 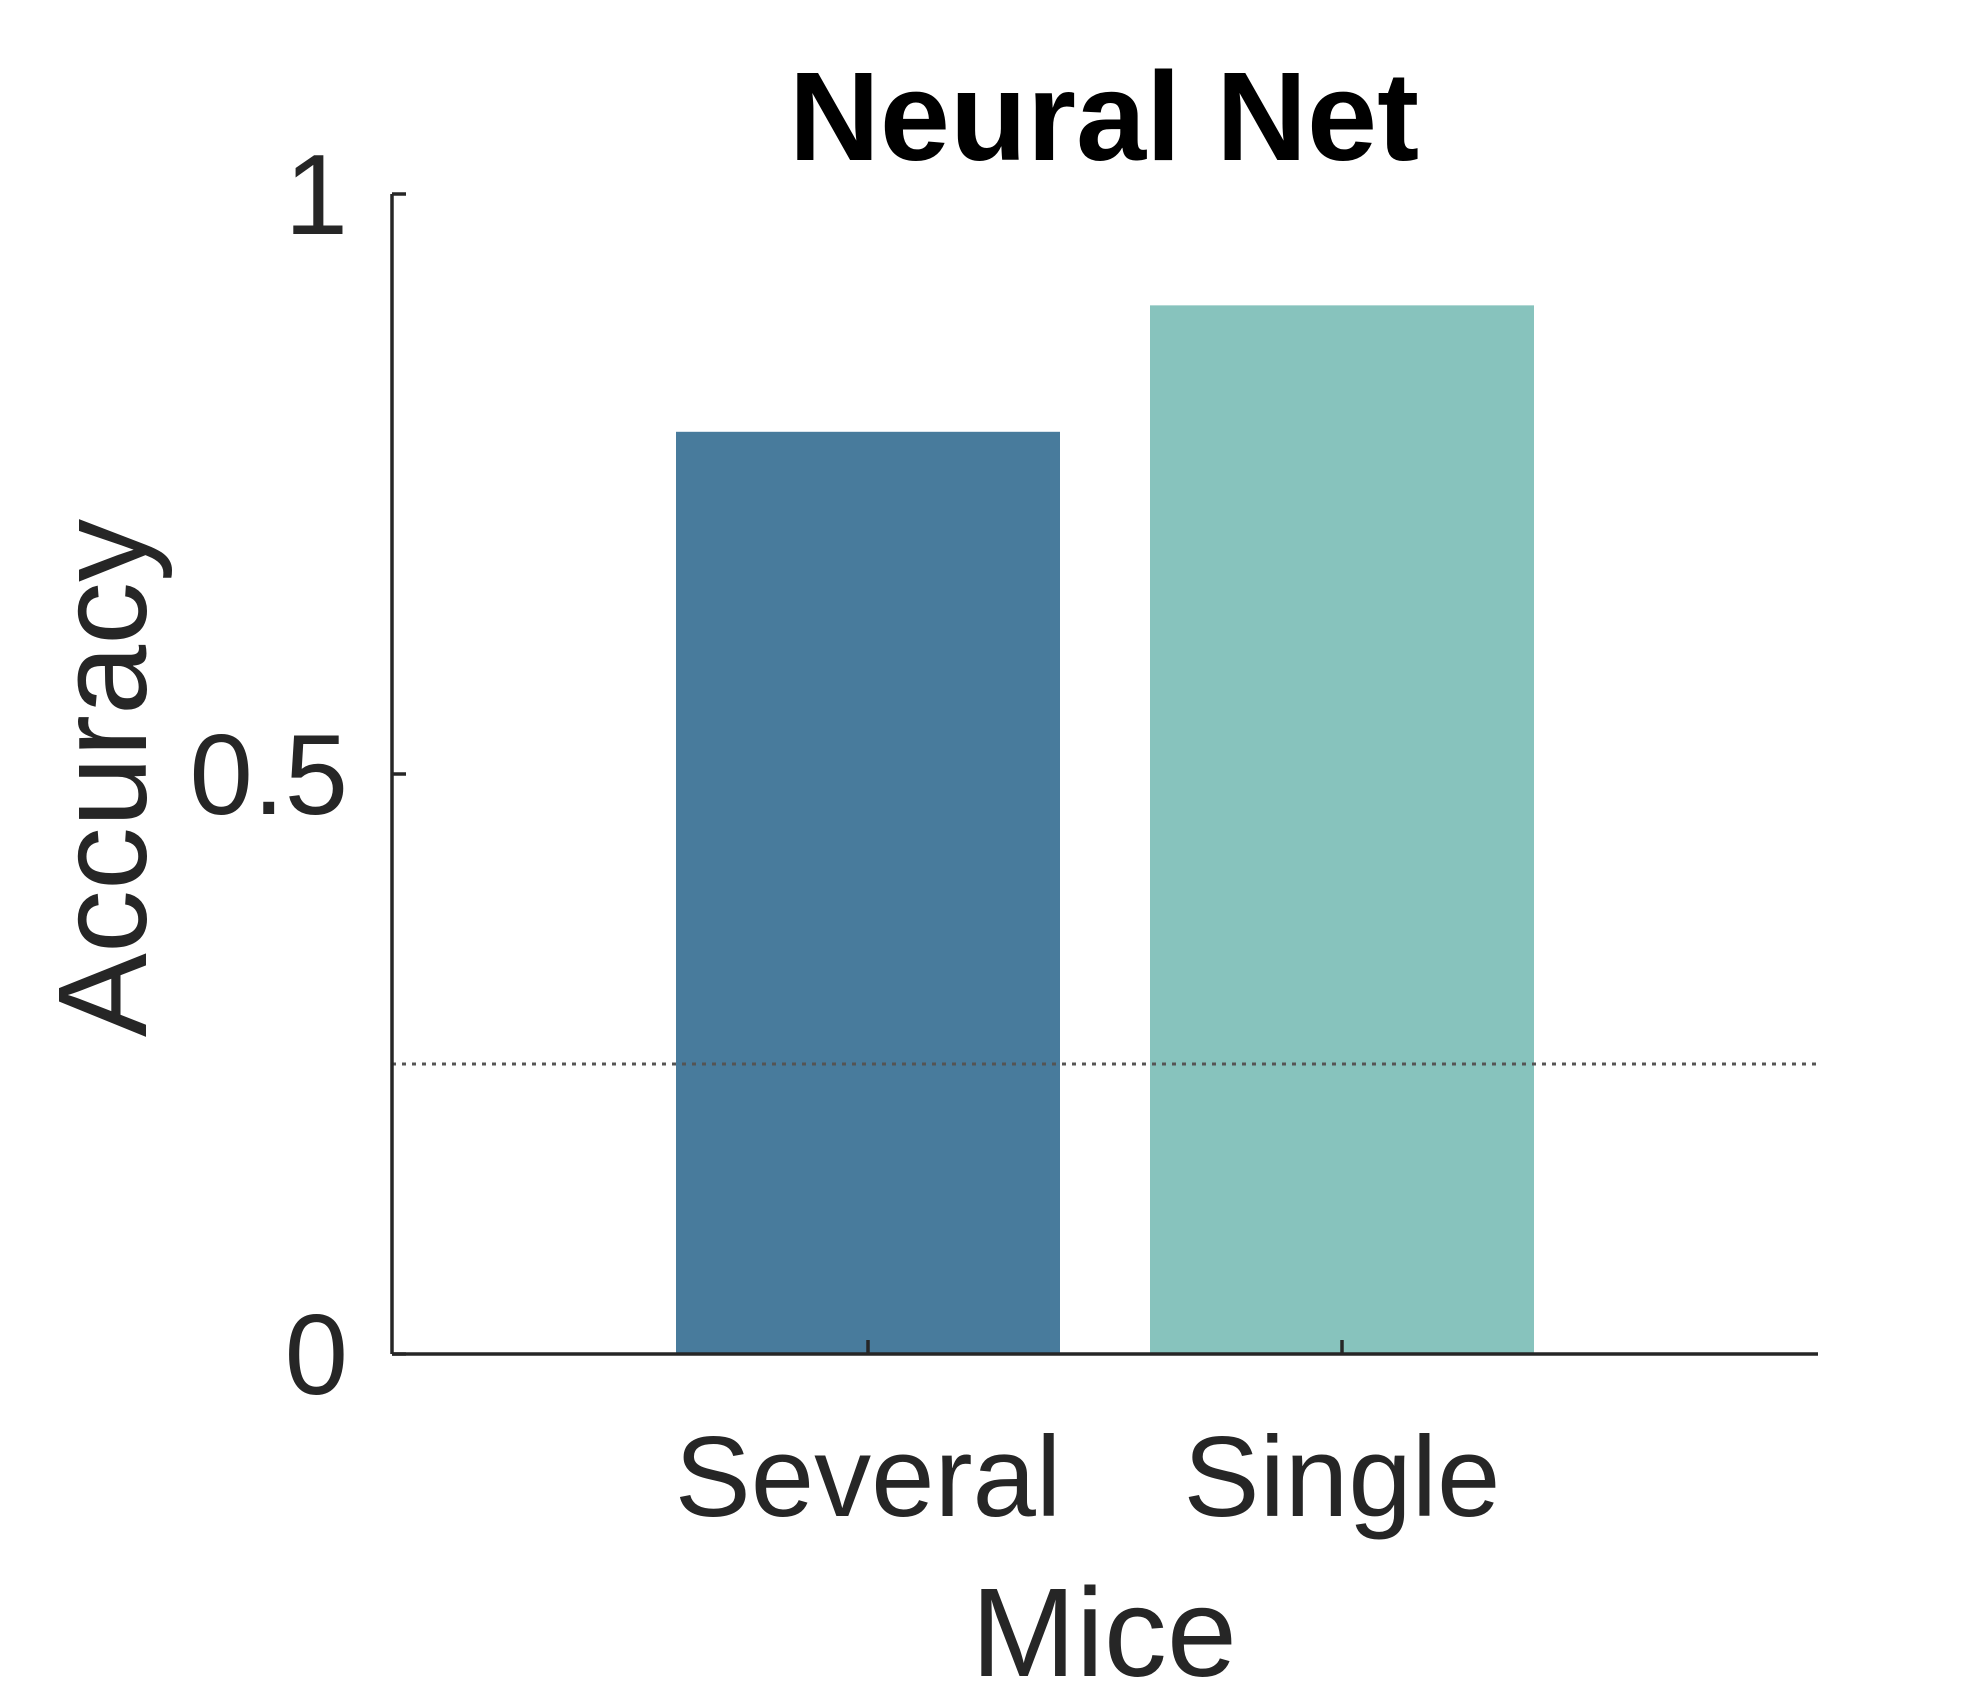 What do you see at coordinates (868, 892) in the screenshot?
I see `bar-several` at bounding box center [868, 892].